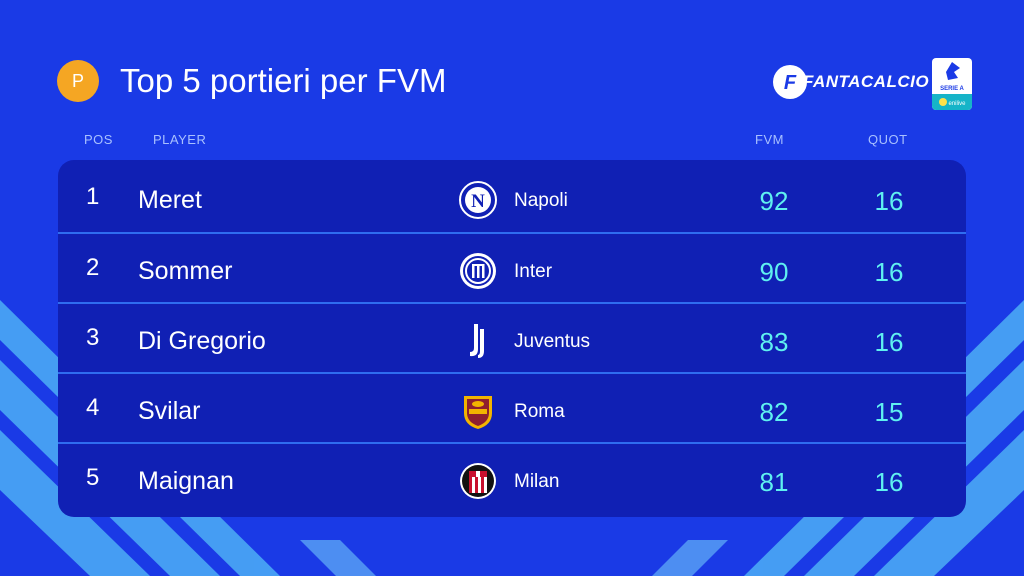 This screenshot has height=576, width=1024. Describe the element at coordinates (774, 272) in the screenshot. I see `row-fvm: 90` at that location.